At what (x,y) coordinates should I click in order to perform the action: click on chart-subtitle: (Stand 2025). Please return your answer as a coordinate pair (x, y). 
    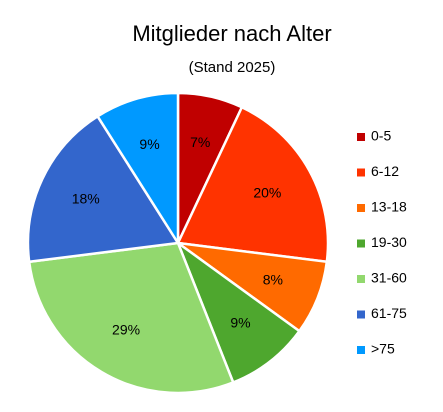
    Looking at the image, I should click on (232, 67).